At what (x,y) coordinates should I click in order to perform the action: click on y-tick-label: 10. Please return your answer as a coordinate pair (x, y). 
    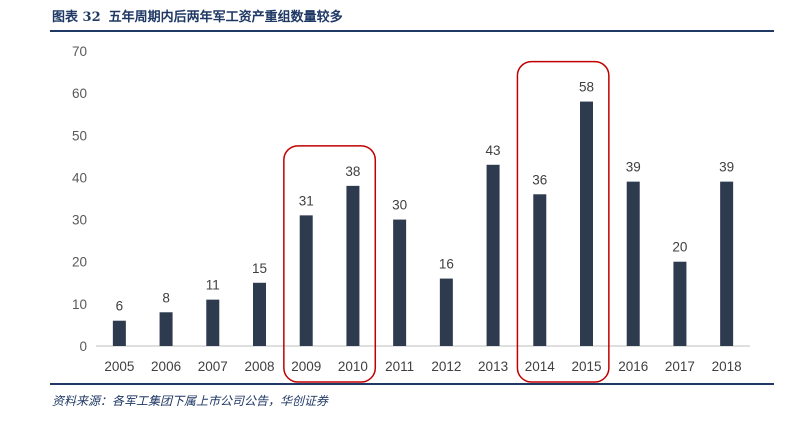
    Looking at the image, I should click on (79, 304).